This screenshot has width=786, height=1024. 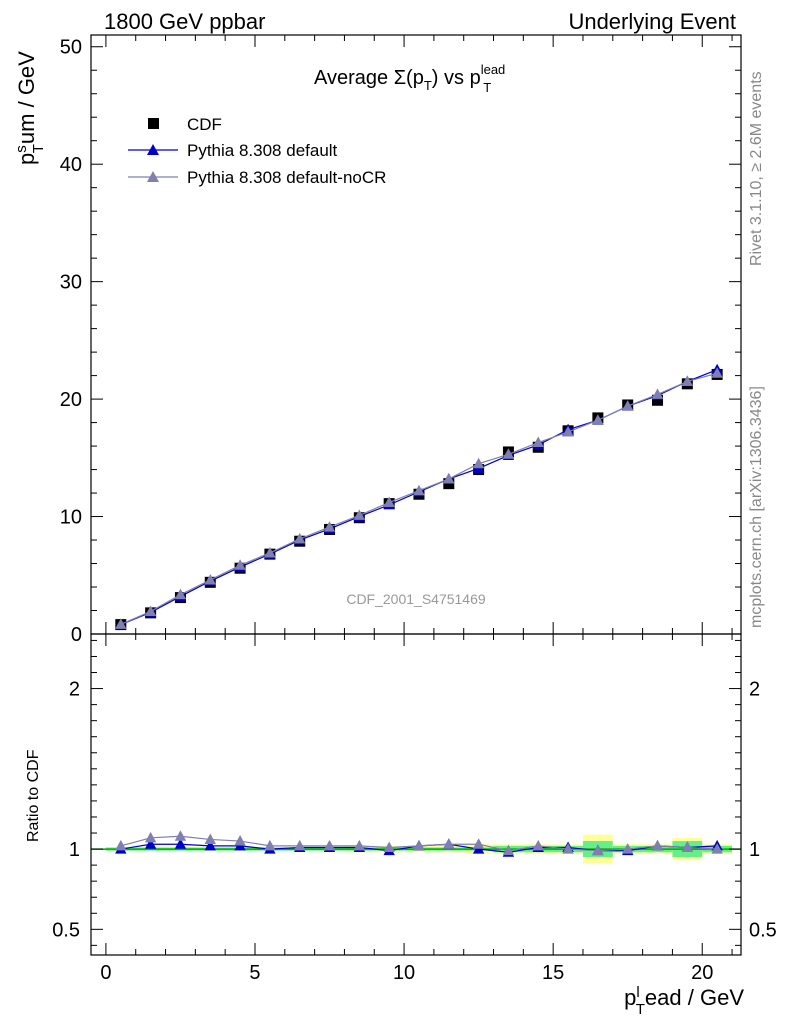 What do you see at coordinates (428, 85) in the screenshot?
I see `title-sub: T` at bounding box center [428, 85].